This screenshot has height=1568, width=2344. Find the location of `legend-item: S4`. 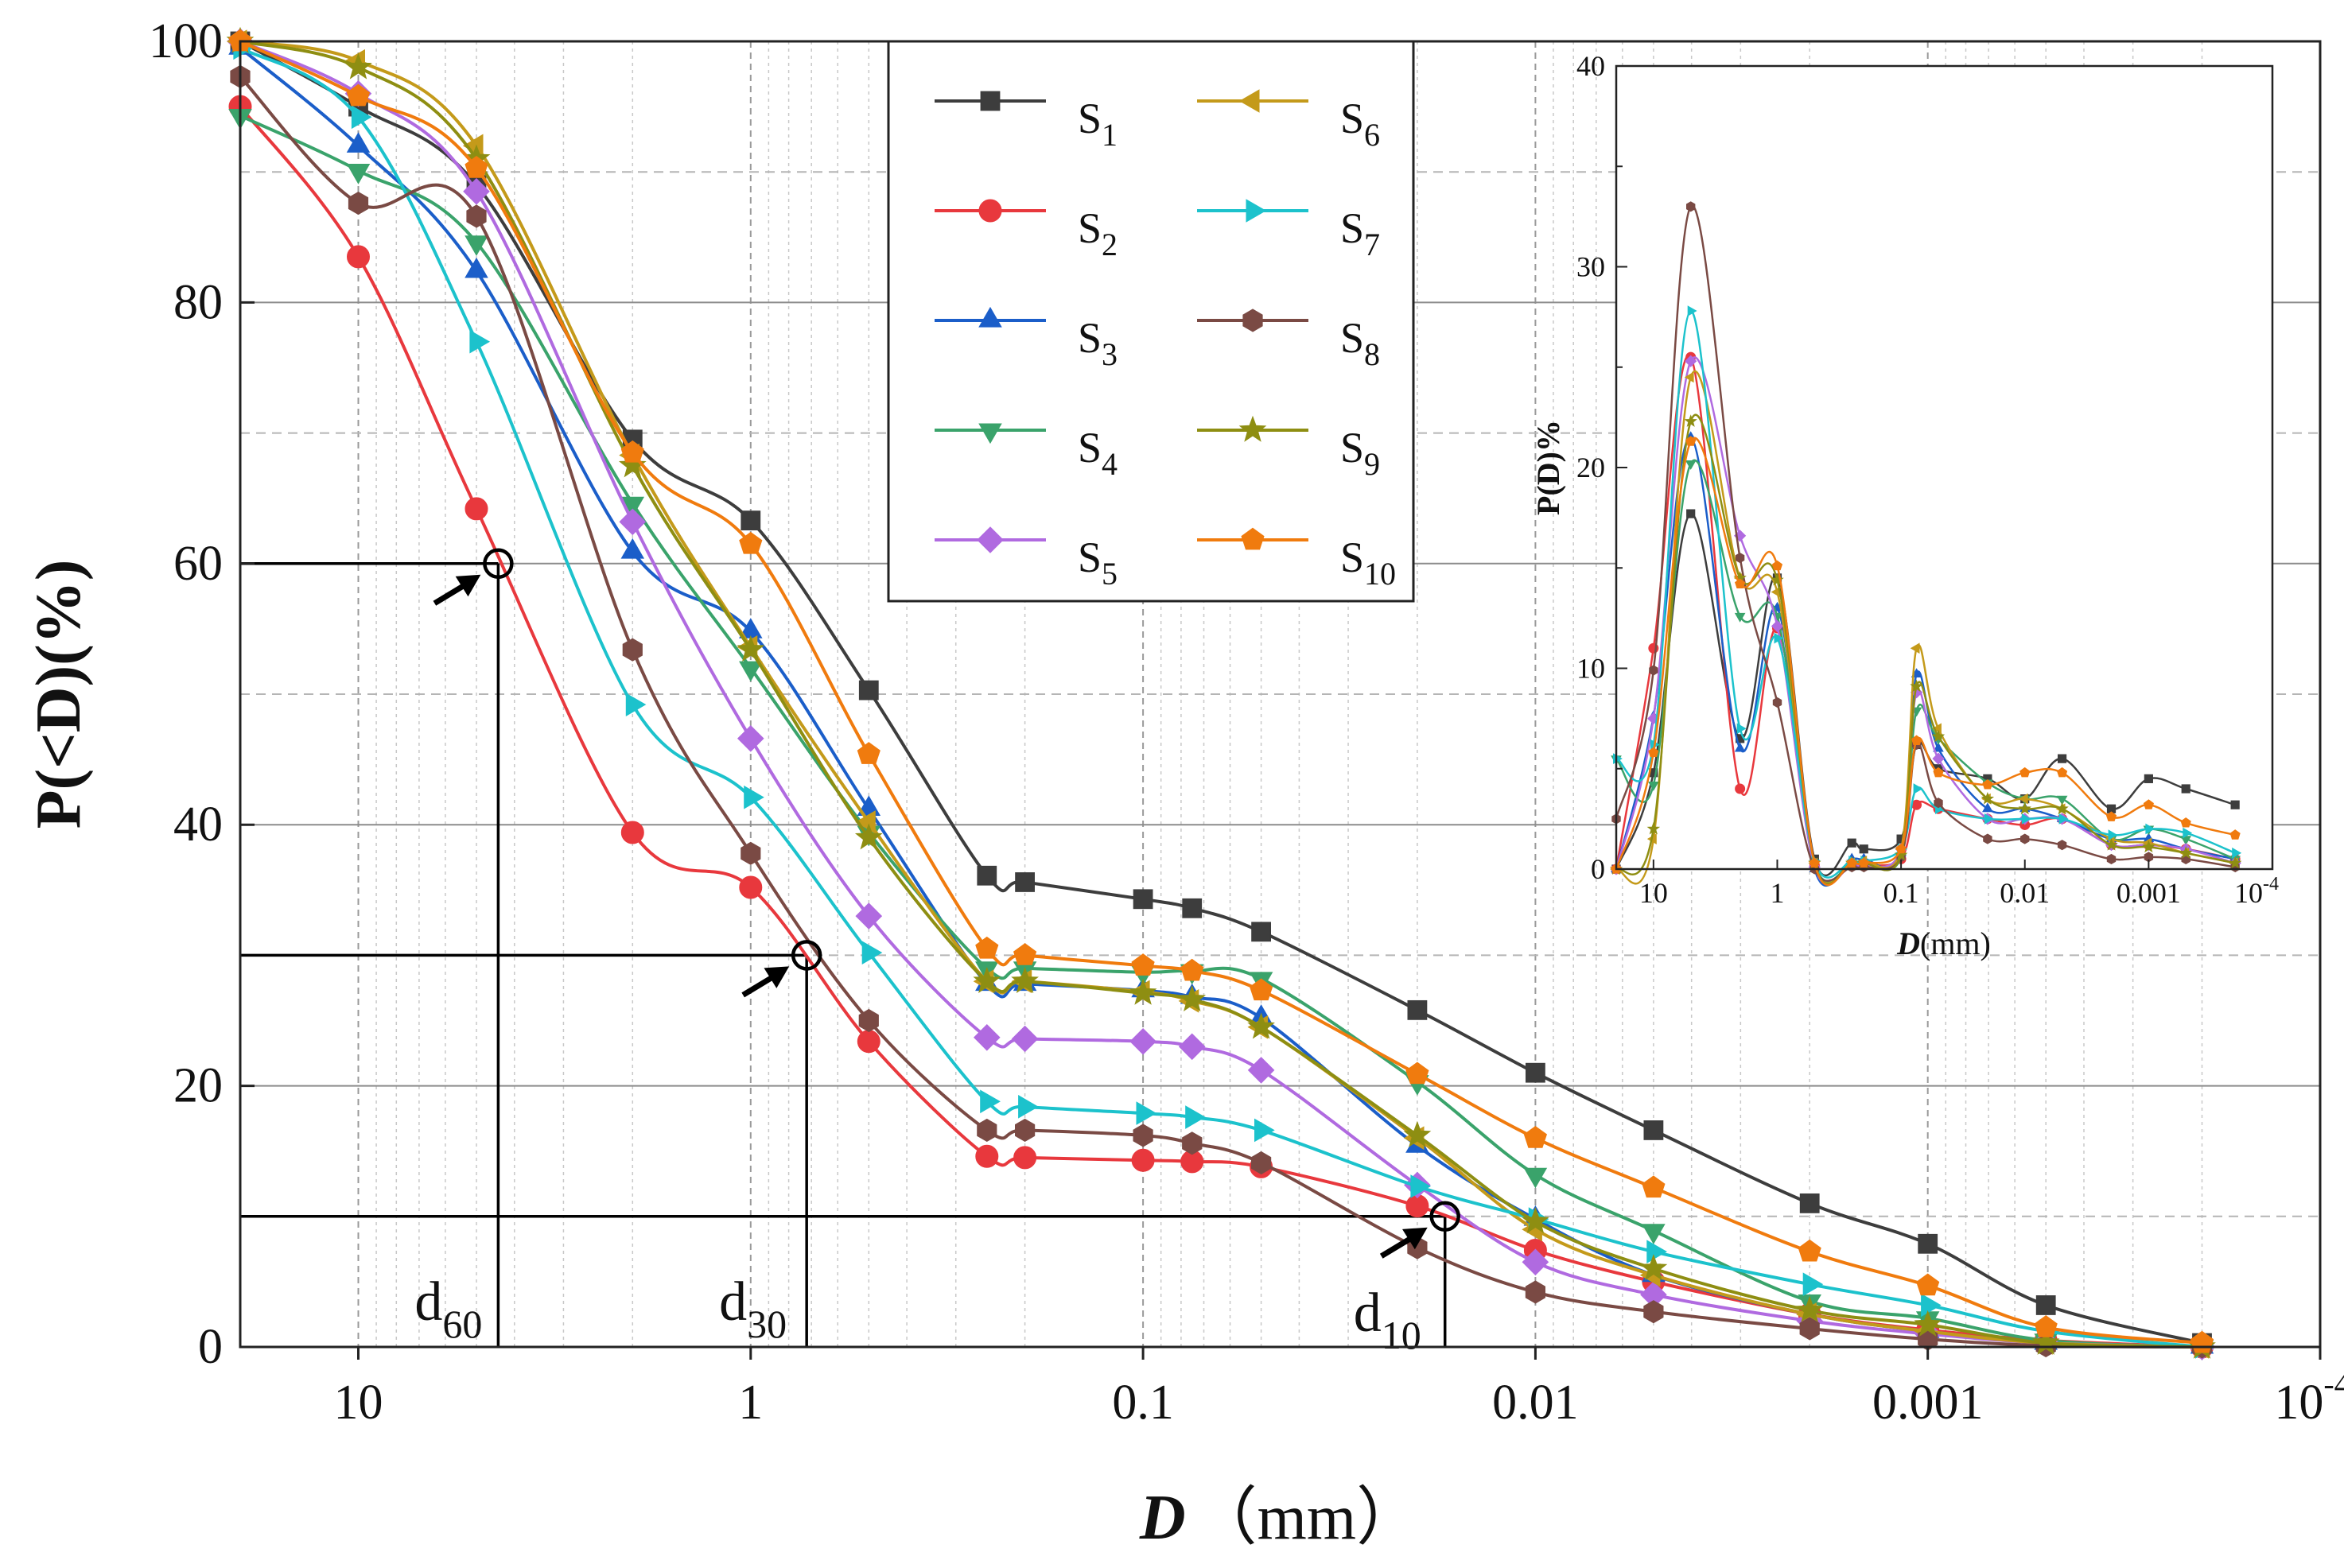

legend-item: S4 is located at coordinates (1026, 453).